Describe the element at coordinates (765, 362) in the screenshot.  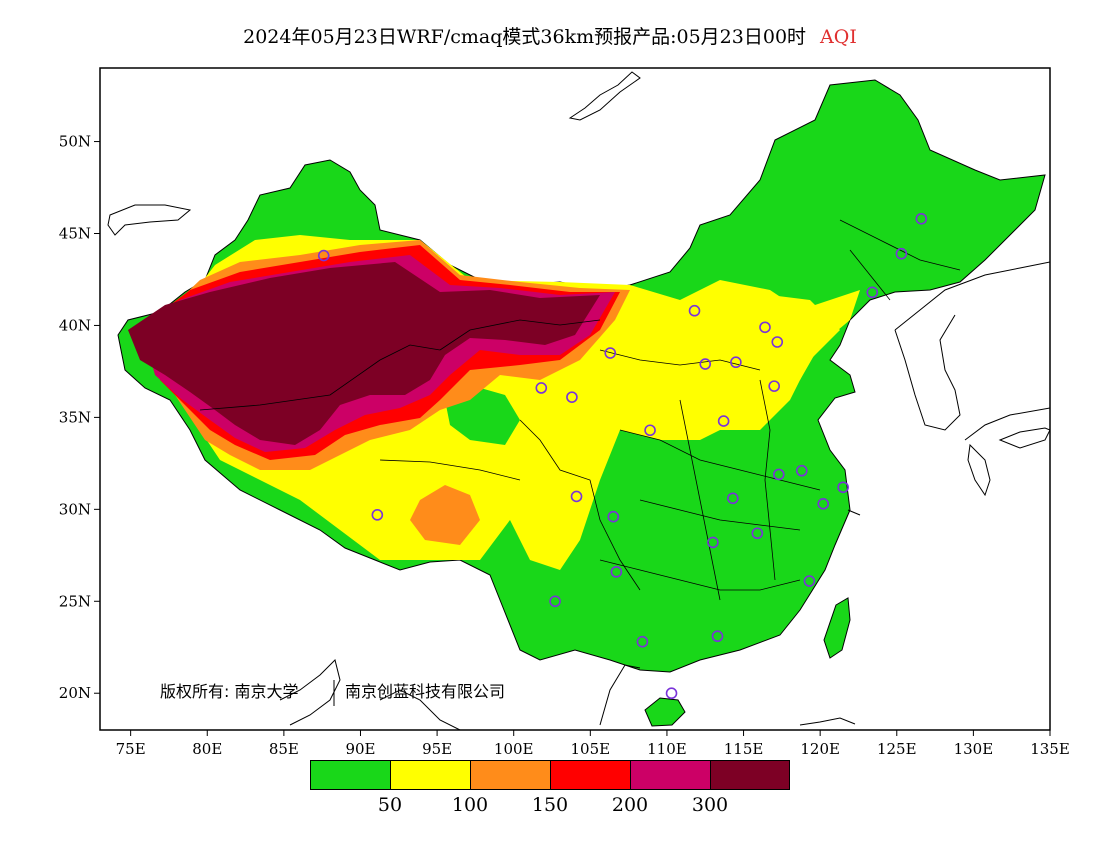
I see `region-aqi-yellow-north` at that location.